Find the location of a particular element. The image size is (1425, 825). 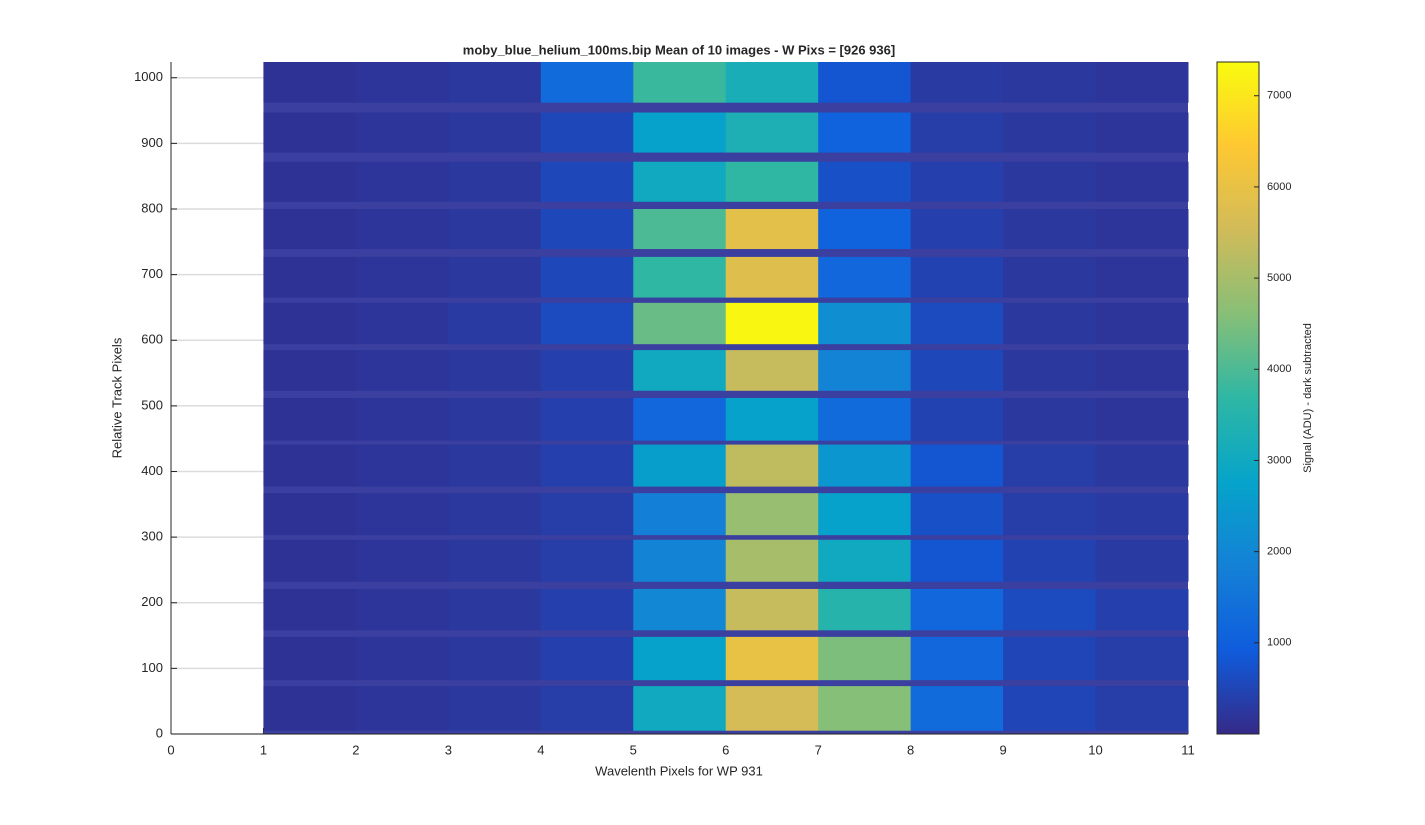

colorbar-tick-label: 4000 is located at coordinates (1279, 369).